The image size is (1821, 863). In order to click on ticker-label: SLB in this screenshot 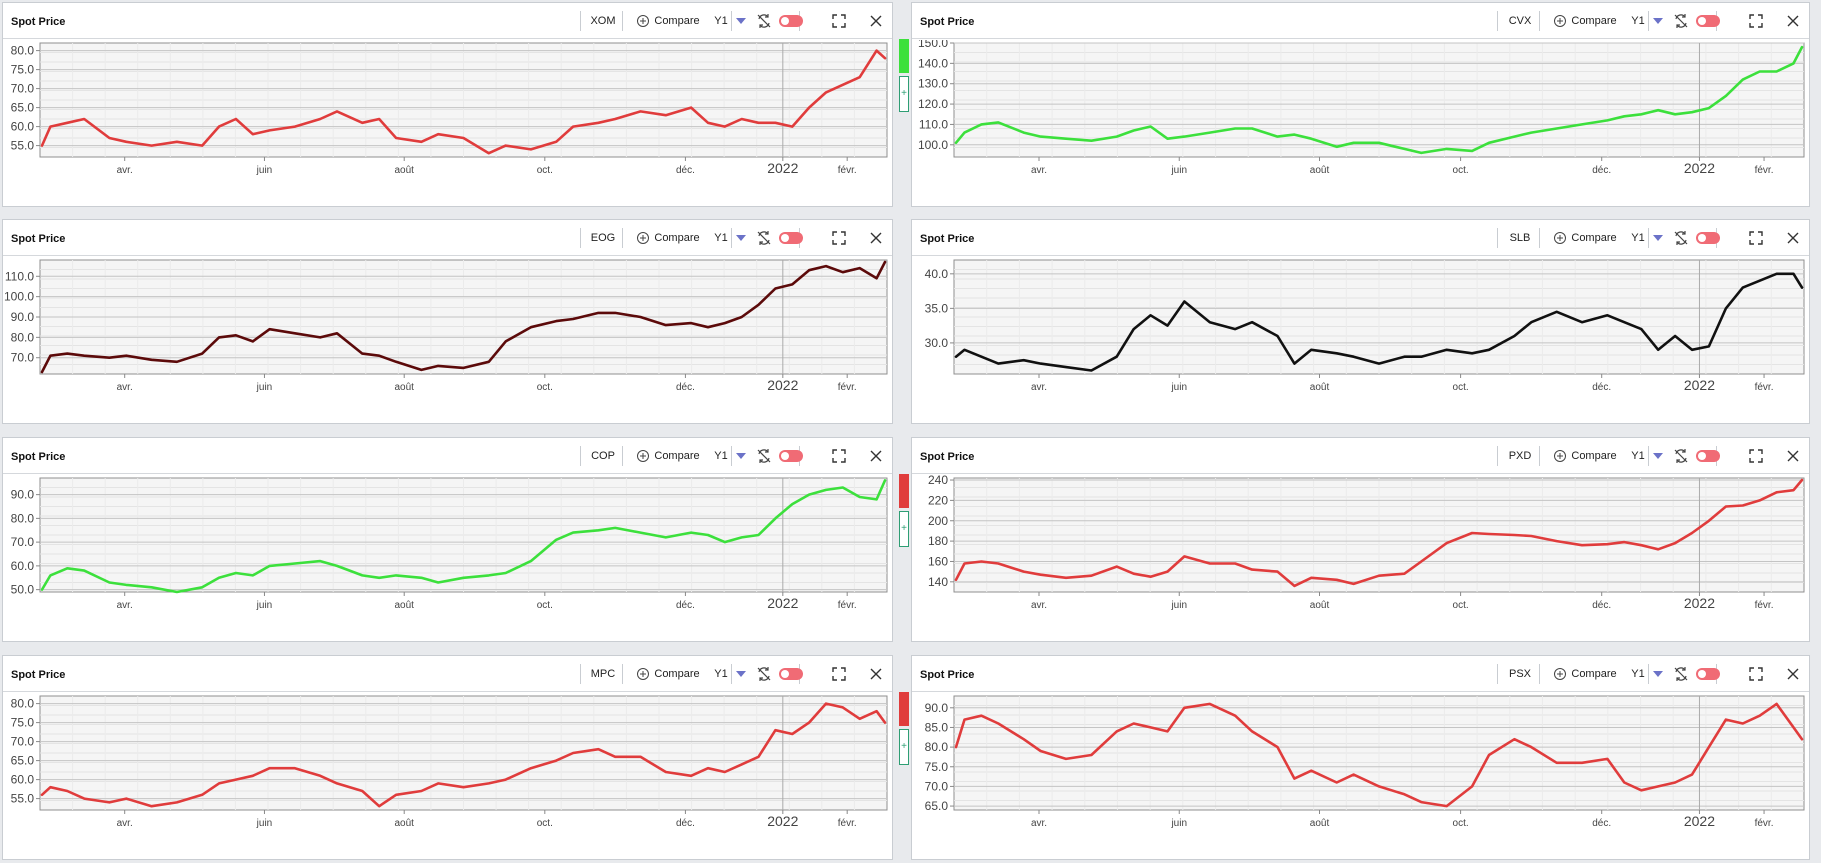, I will do `click(1520, 238)`.